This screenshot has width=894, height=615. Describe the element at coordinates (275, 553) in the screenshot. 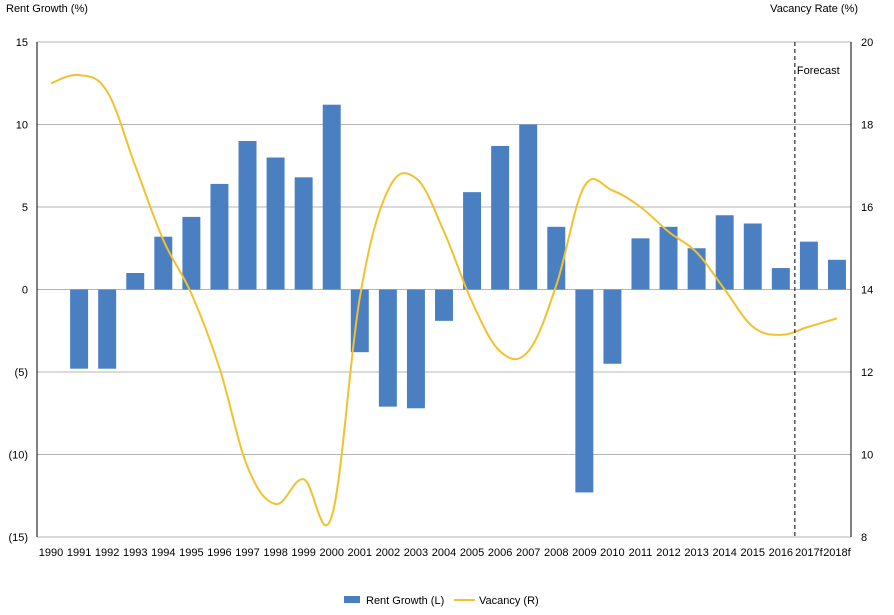

I see `x-tick-label: 1998` at that location.